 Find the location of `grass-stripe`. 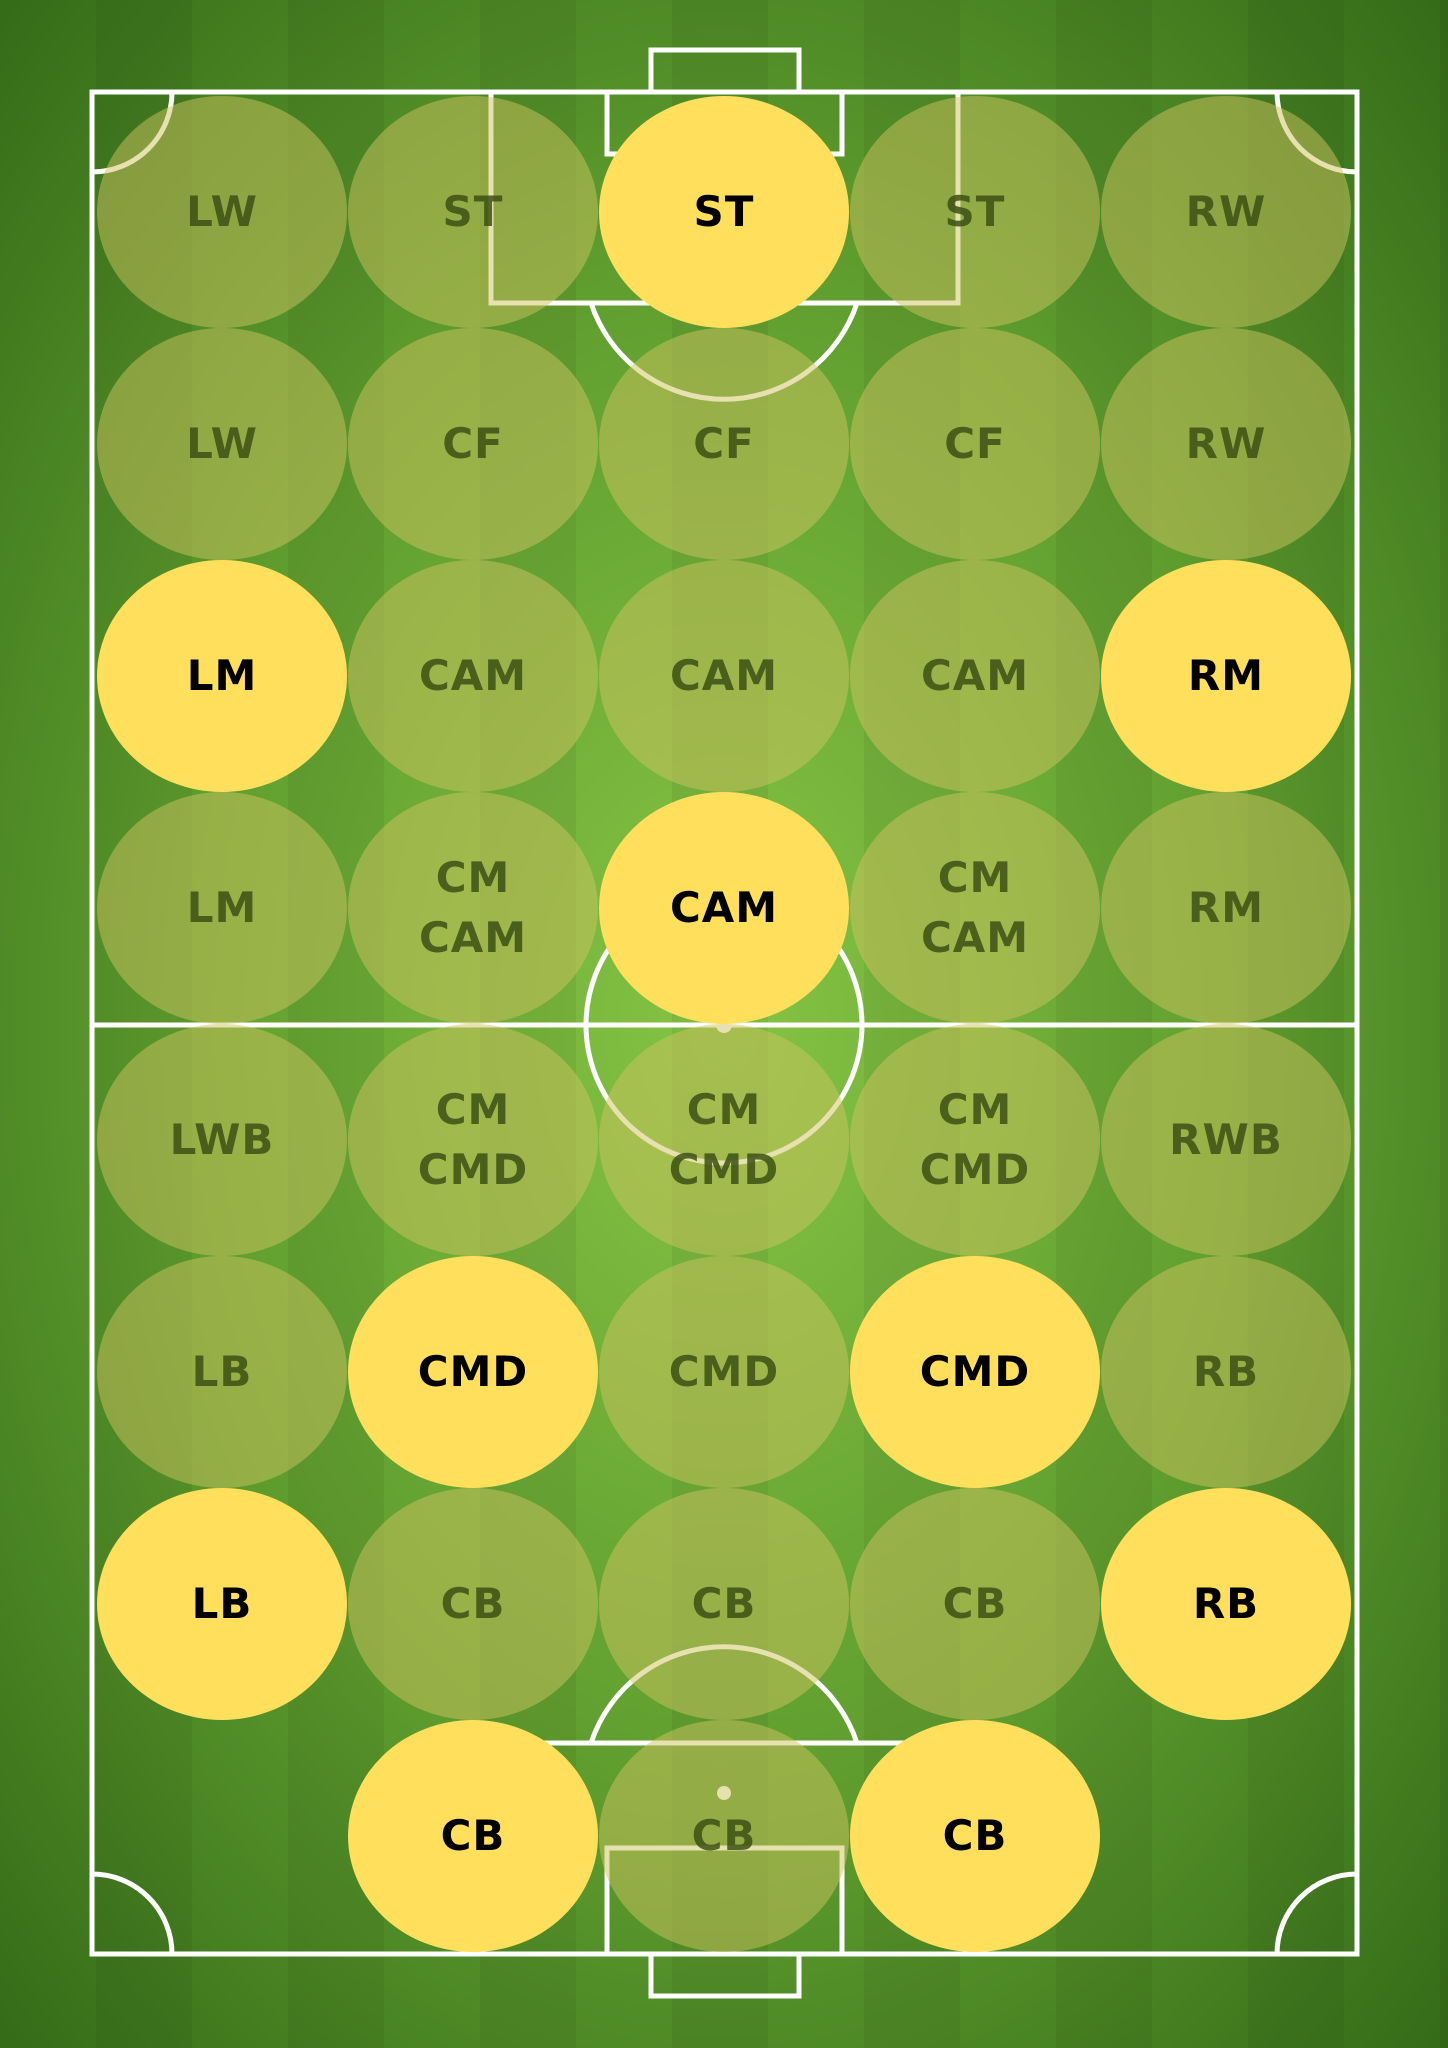

grass-stripe is located at coordinates (1444, 1024).